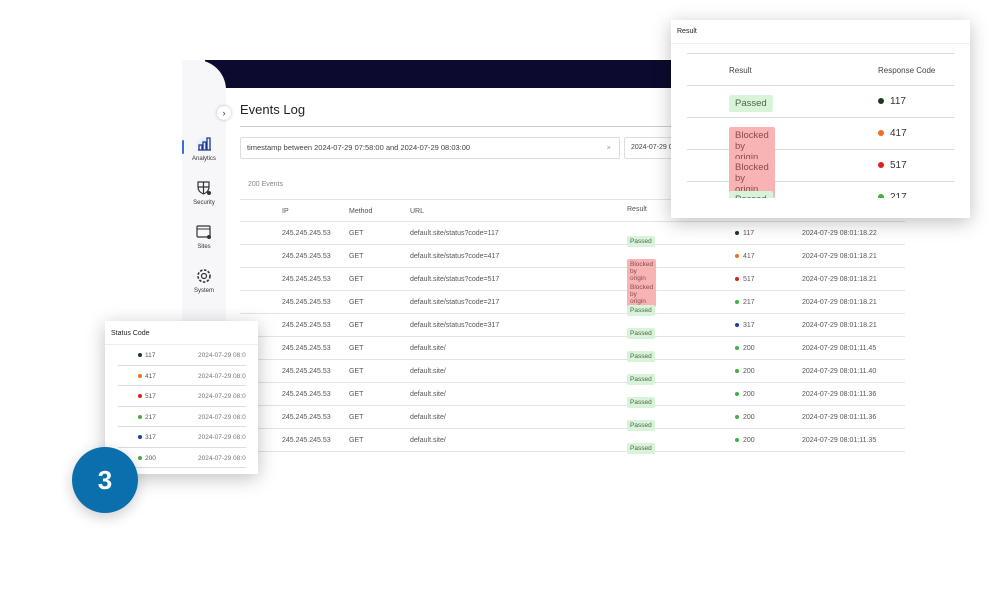 Image resolution: width=992 pixels, height=597 pixels. What do you see at coordinates (182, 417) in the screenshot?
I see `popup-row: 217 2024-07-29 08:0` at bounding box center [182, 417].